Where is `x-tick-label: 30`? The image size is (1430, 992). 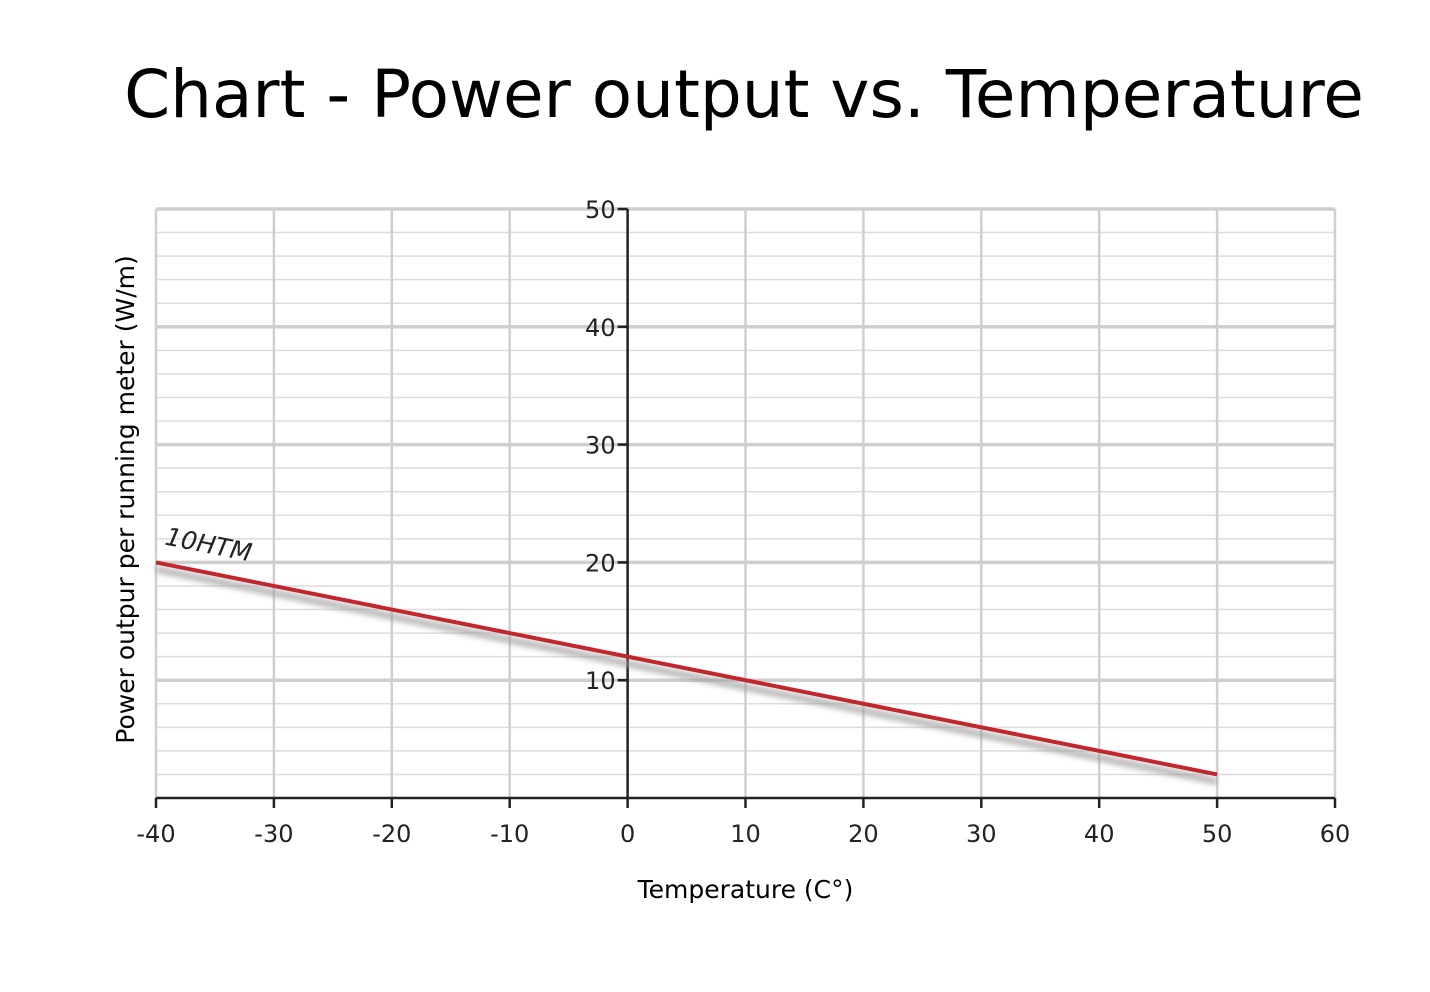
x-tick-label: 30 is located at coordinates (981, 834).